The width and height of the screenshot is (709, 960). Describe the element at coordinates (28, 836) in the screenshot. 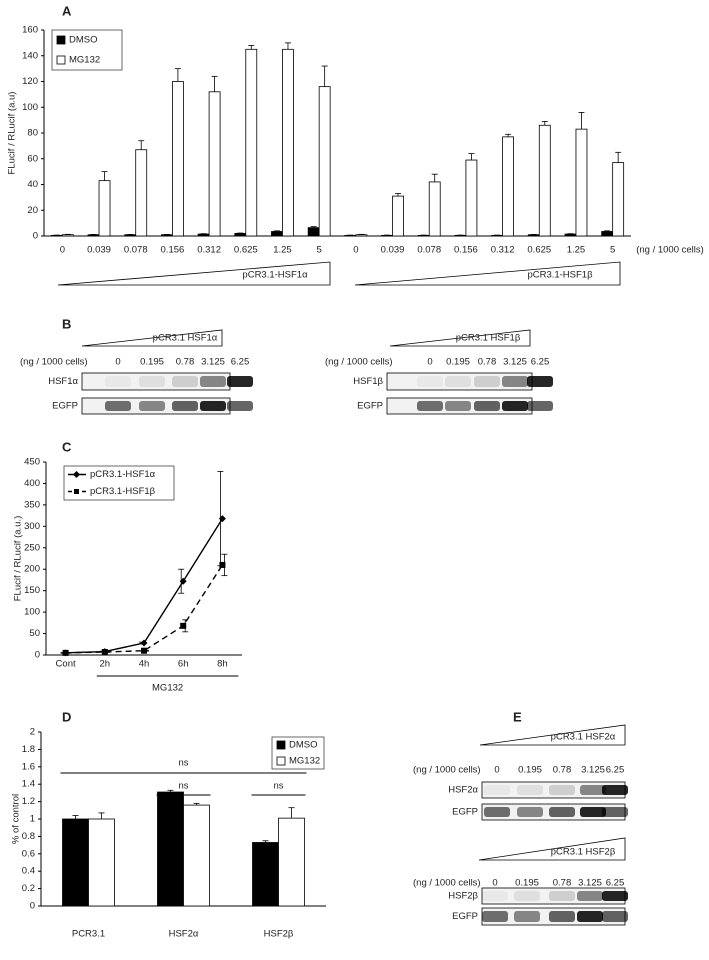

I see `y-tick-label: 0.8` at that location.